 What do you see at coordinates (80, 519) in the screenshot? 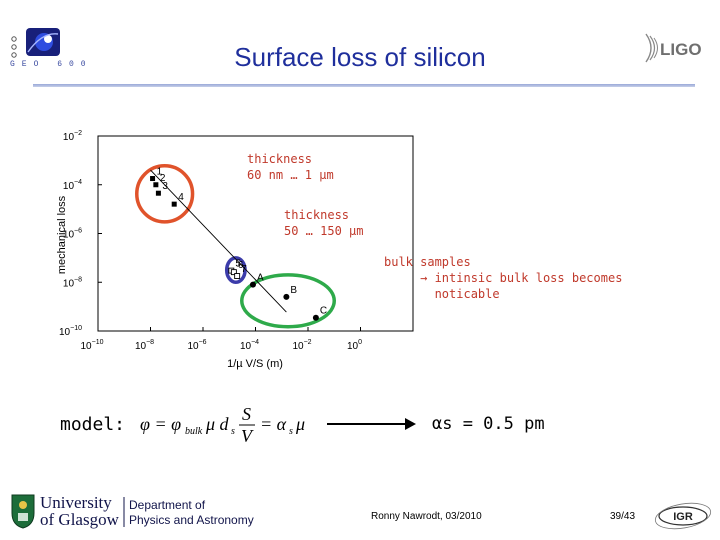
I see `of-glasgow-word: of Glasgow` at bounding box center [80, 519].